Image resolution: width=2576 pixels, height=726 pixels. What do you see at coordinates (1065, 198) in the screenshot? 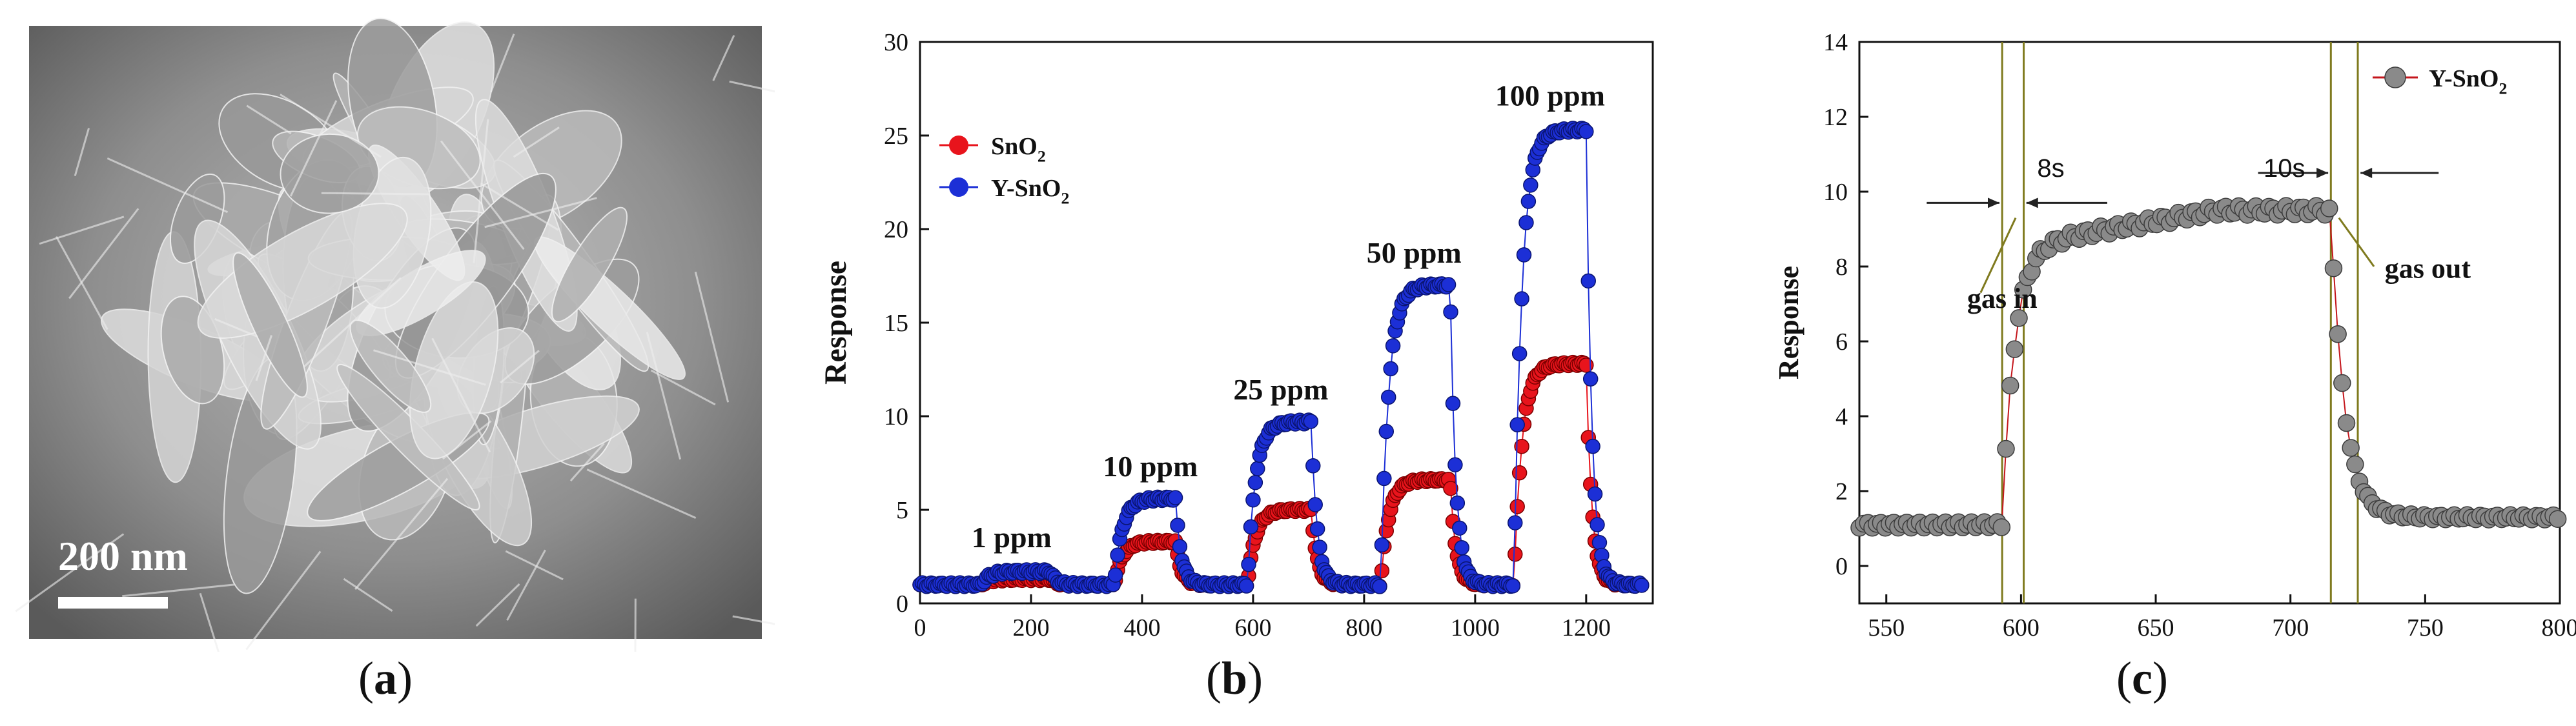
I see `legend-label-ysno2-sub: 2` at bounding box center [1065, 198].